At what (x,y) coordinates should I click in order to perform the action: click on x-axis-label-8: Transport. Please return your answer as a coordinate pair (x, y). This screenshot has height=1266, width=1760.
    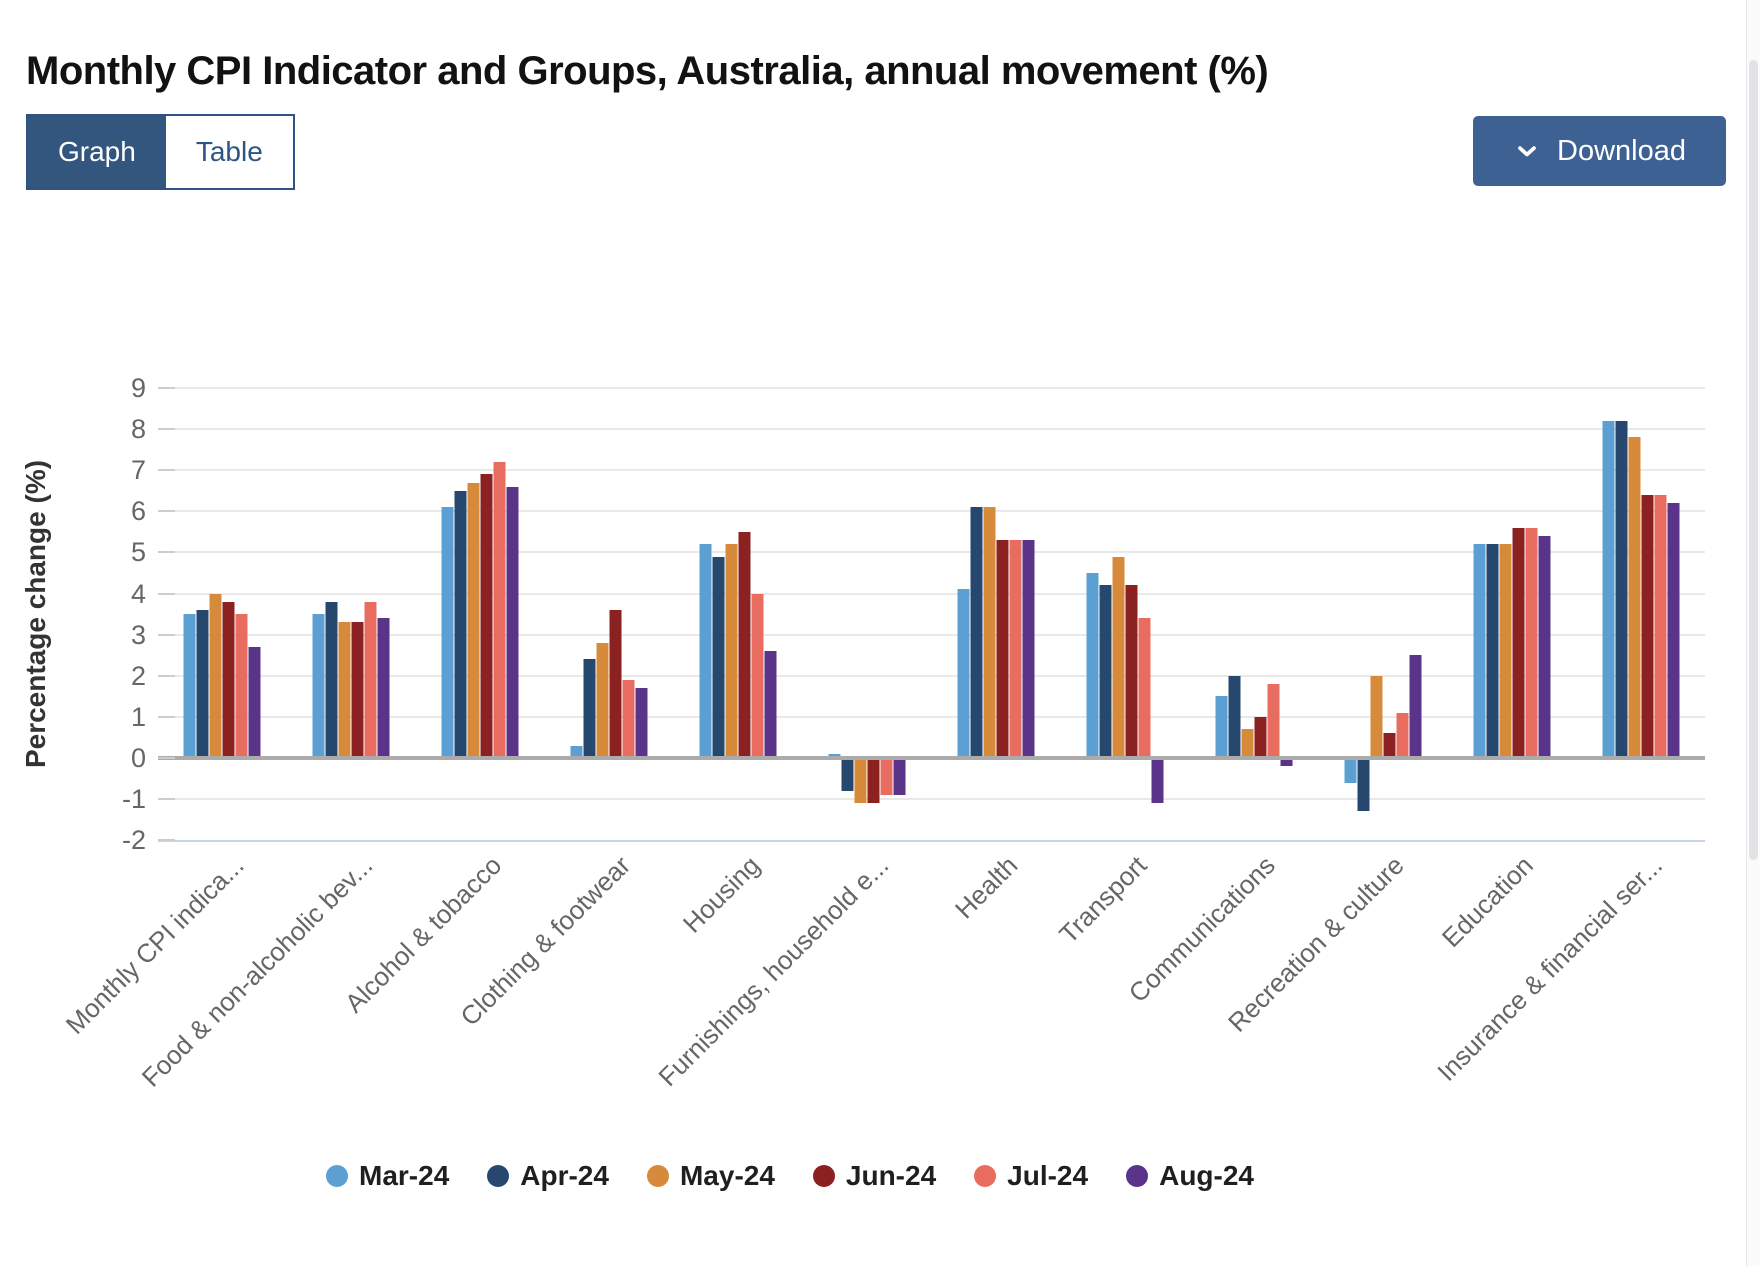
    Looking at the image, I should click on (1102, 900).